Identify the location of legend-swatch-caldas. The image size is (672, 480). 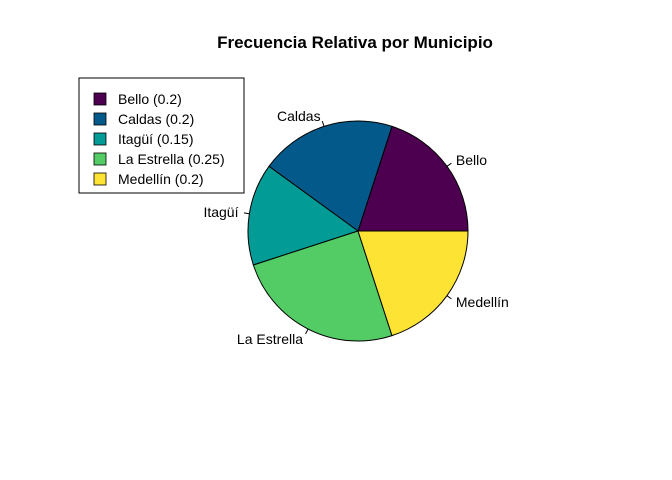
(100, 119).